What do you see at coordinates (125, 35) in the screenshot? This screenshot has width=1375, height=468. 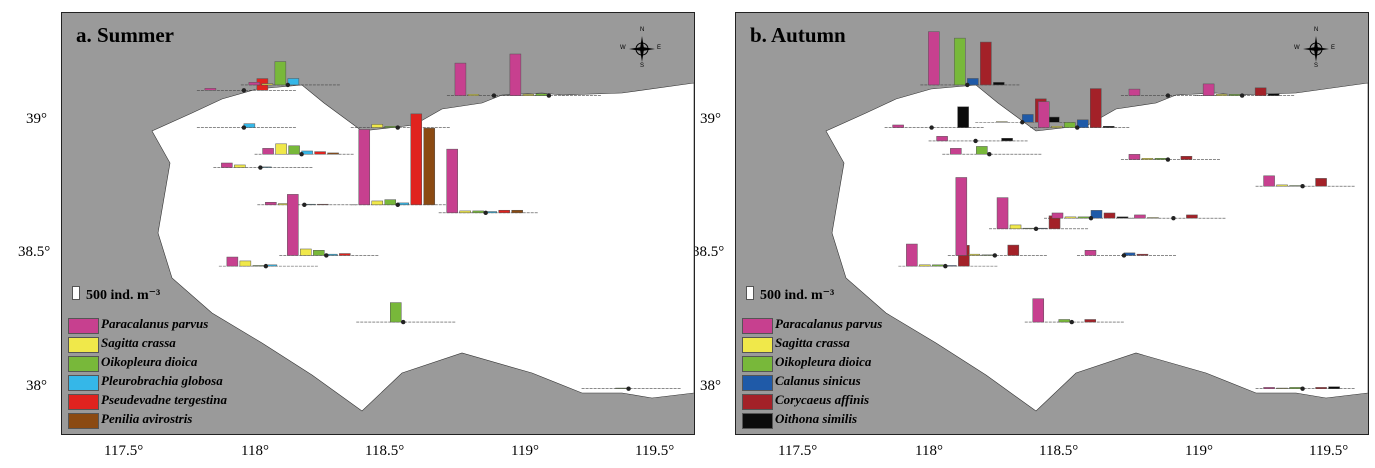 I see `panel-title: a. Summer` at bounding box center [125, 35].